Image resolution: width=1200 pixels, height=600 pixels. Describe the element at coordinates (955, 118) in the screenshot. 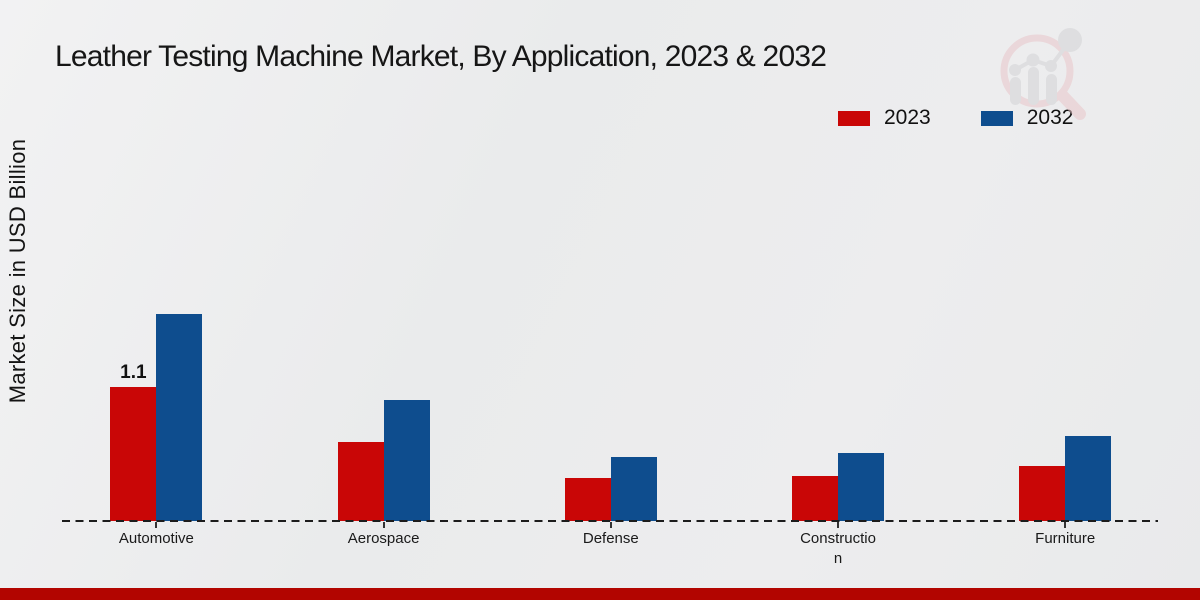

I see `legend: 2023 2032` at that location.